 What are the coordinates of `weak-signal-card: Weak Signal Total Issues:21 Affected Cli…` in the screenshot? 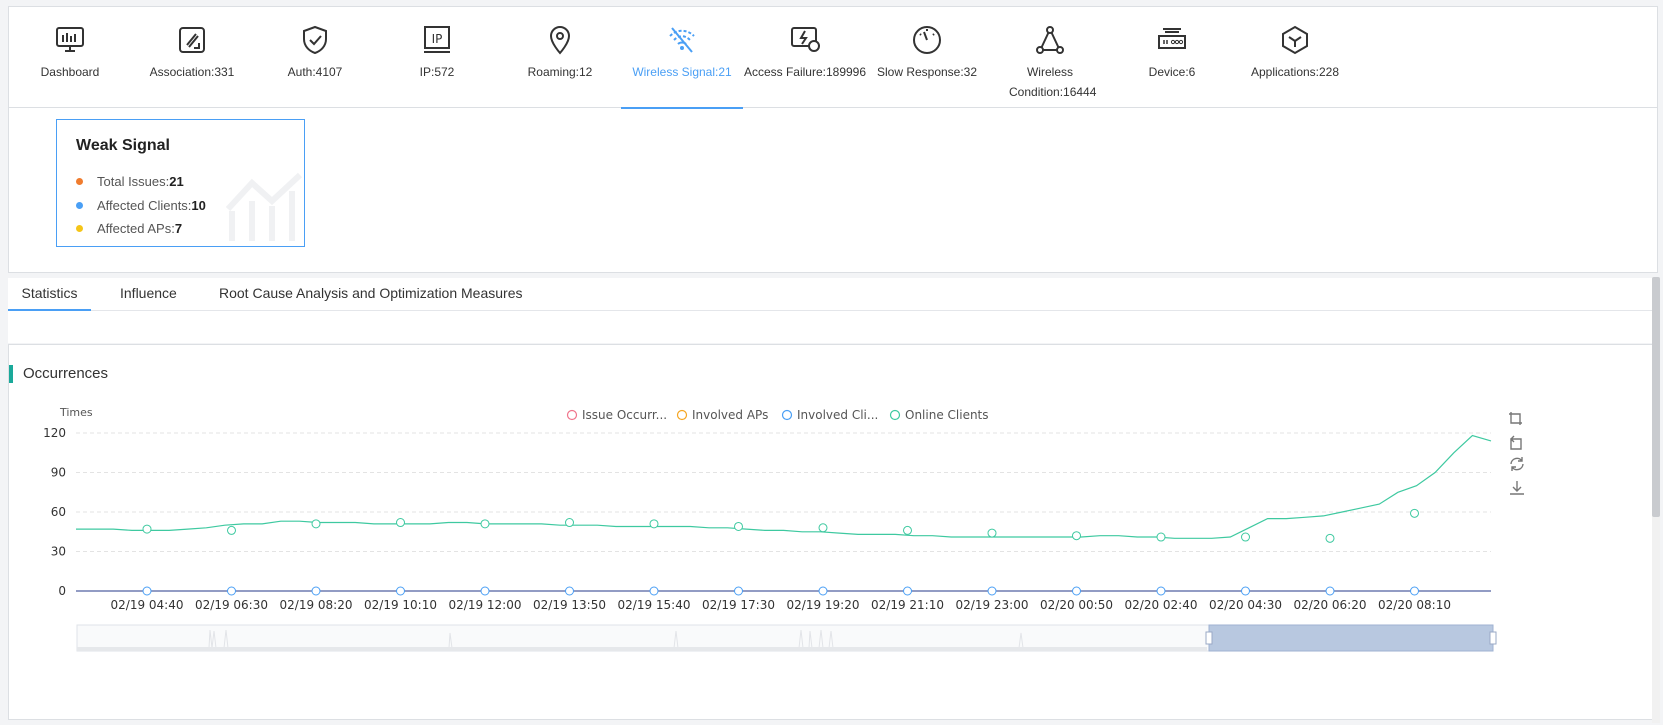 It's located at (180, 183).